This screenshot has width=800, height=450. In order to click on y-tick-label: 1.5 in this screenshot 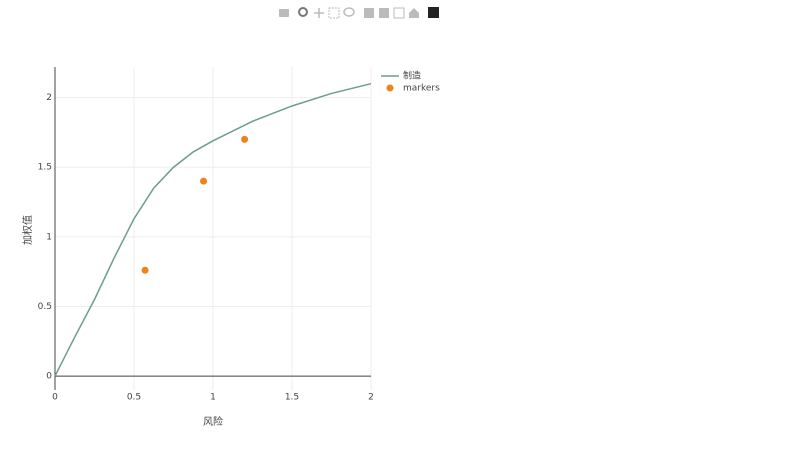, I will do `click(45, 168)`.